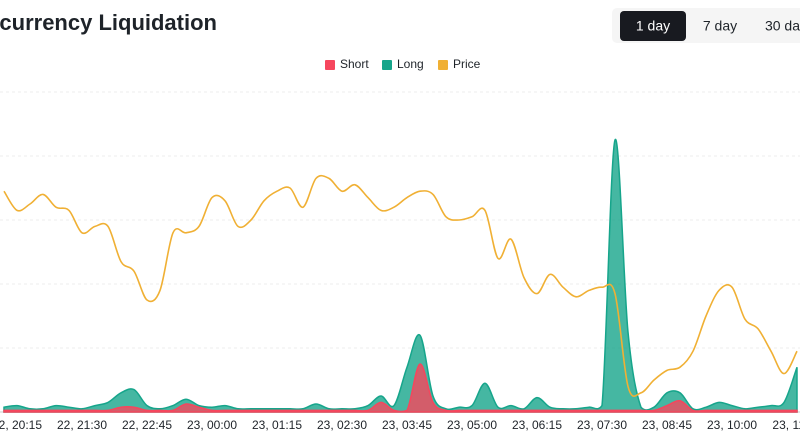 The height and width of the screenshot is (438, 800). I want to click on tab: 1 day, so click(653, 26).